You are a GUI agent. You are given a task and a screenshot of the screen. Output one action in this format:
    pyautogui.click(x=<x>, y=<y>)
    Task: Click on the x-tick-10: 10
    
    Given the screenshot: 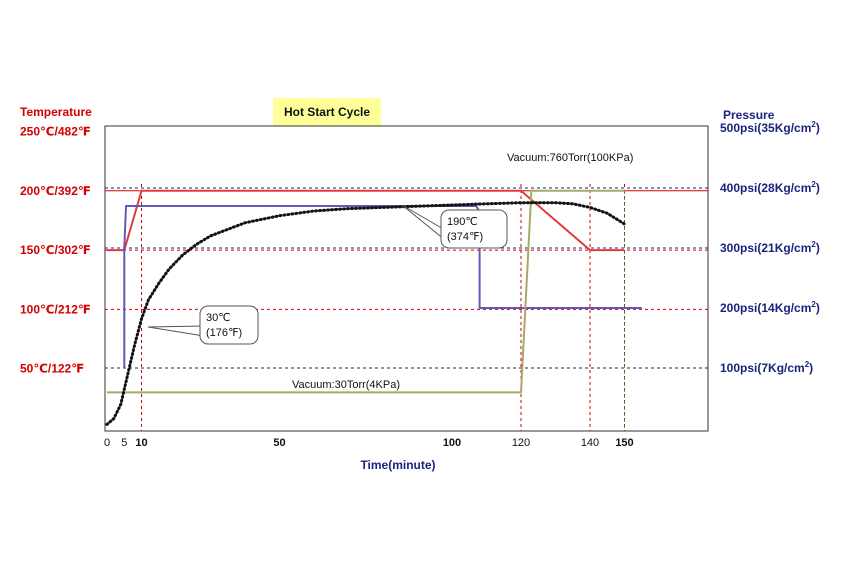 What is the action you would take?
    pyautogui.click(x=141, y=443)
    